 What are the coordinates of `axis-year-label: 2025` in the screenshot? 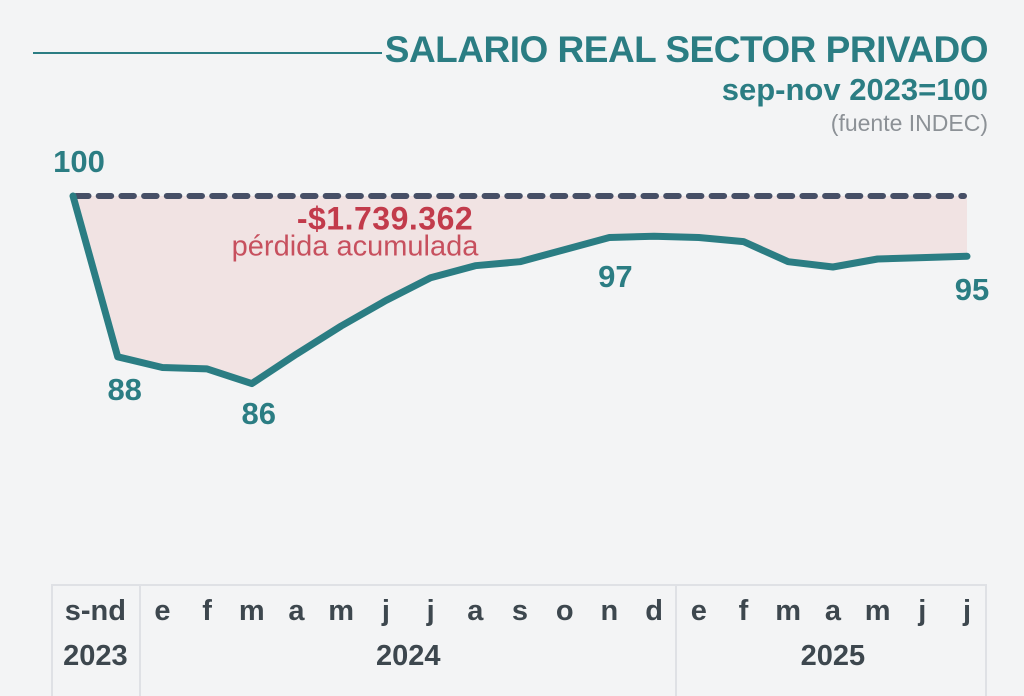 It's located at (833, 656).